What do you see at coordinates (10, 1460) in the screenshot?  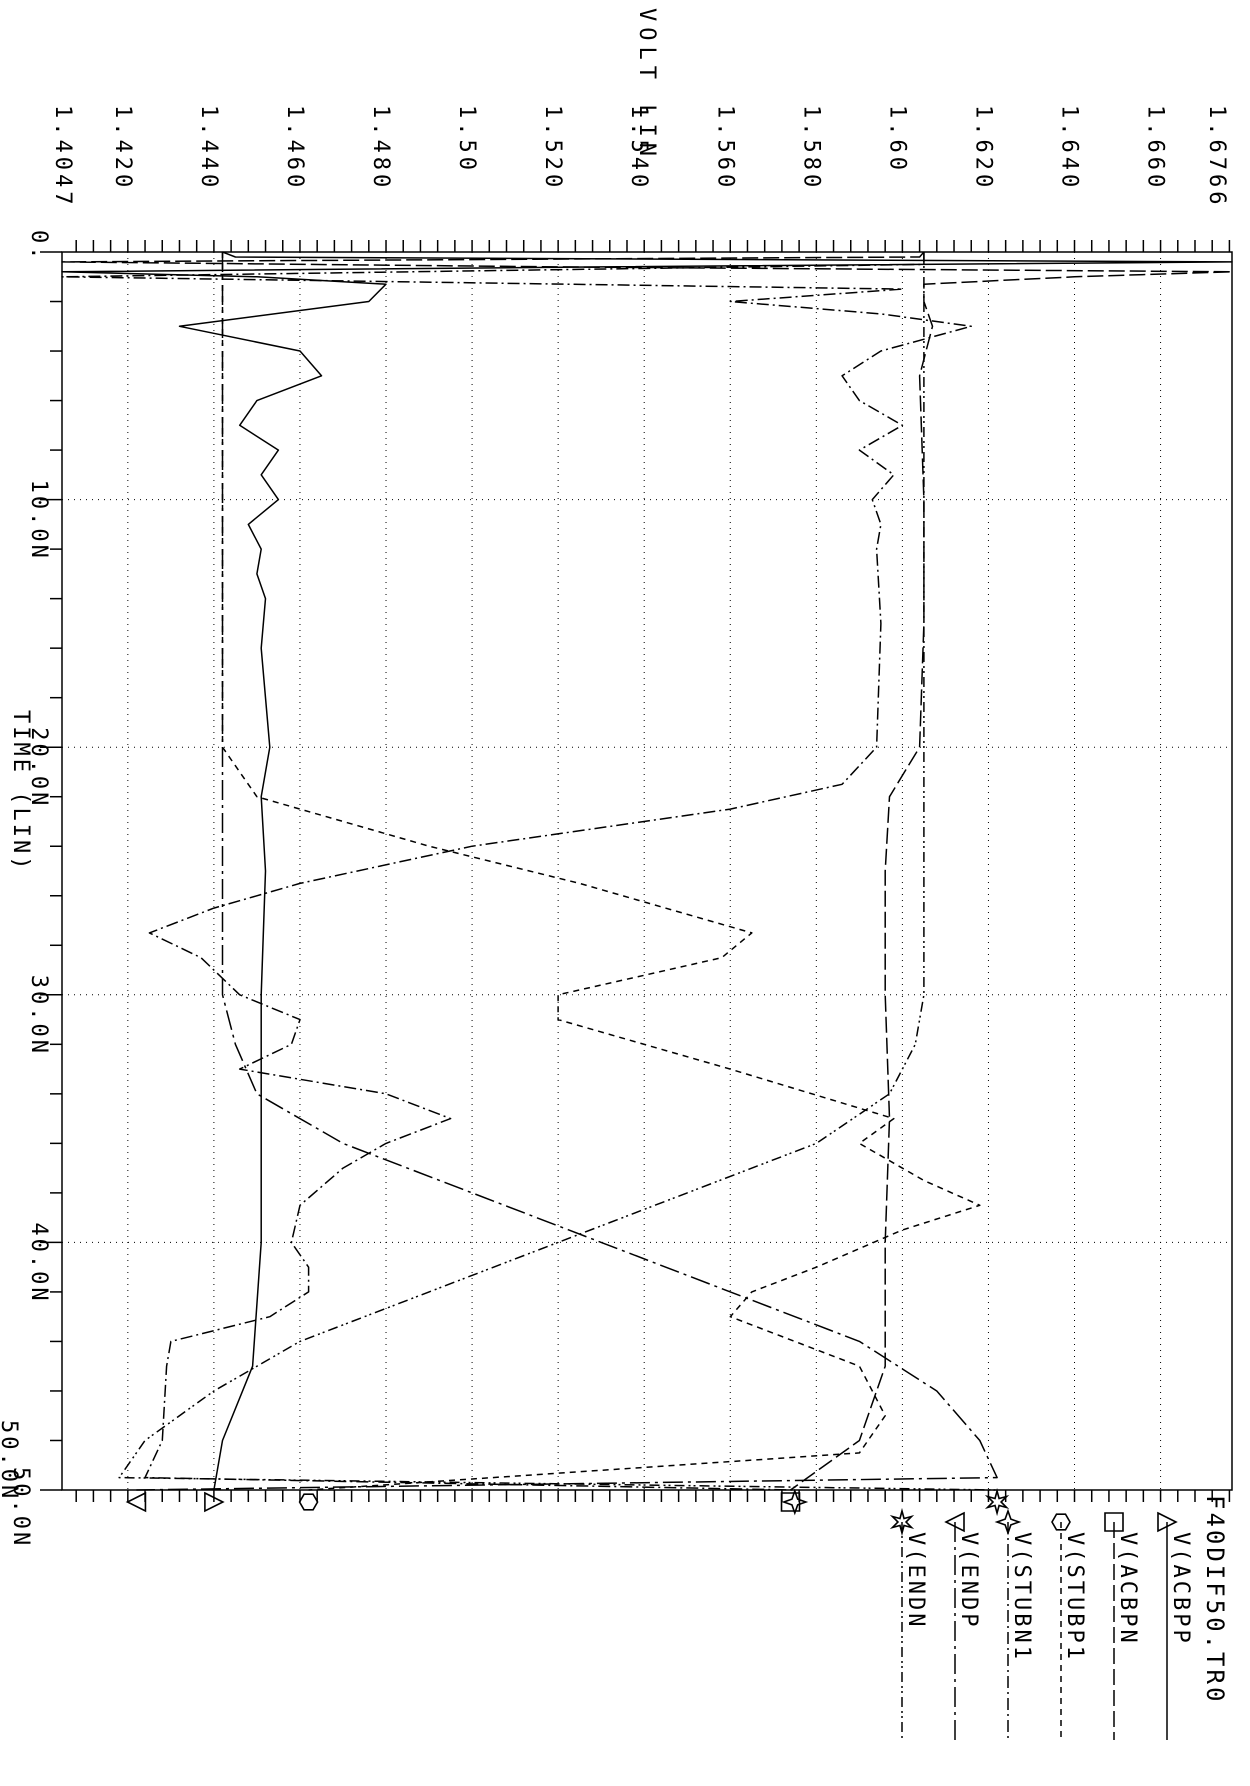 I see `x-tick-label: 50.0N` at bounding box center [10, 1460].